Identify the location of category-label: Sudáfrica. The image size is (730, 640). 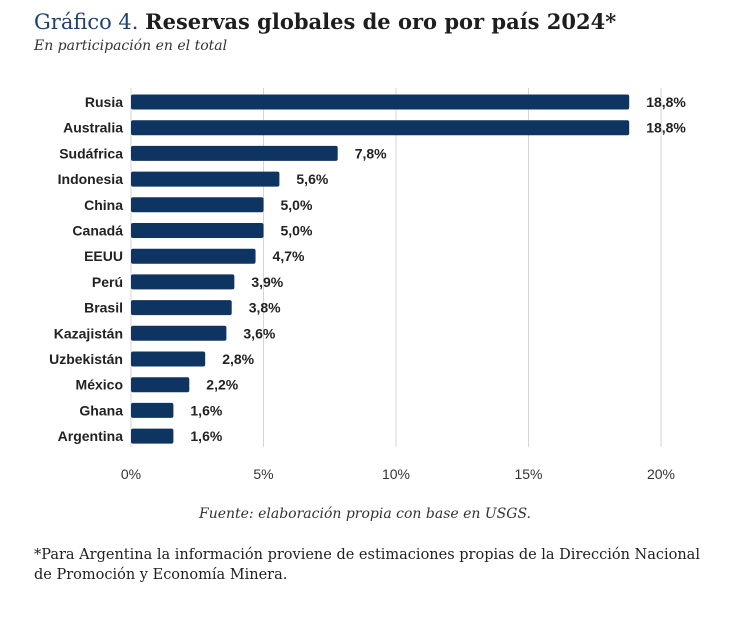
(91, 153).